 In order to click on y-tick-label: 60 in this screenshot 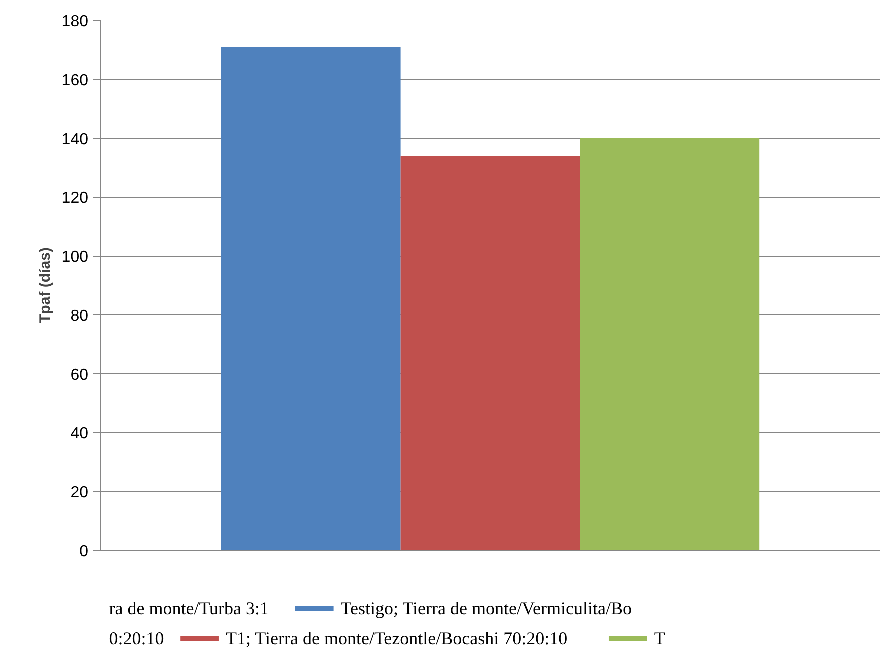, I will do `click(79, 375)`.